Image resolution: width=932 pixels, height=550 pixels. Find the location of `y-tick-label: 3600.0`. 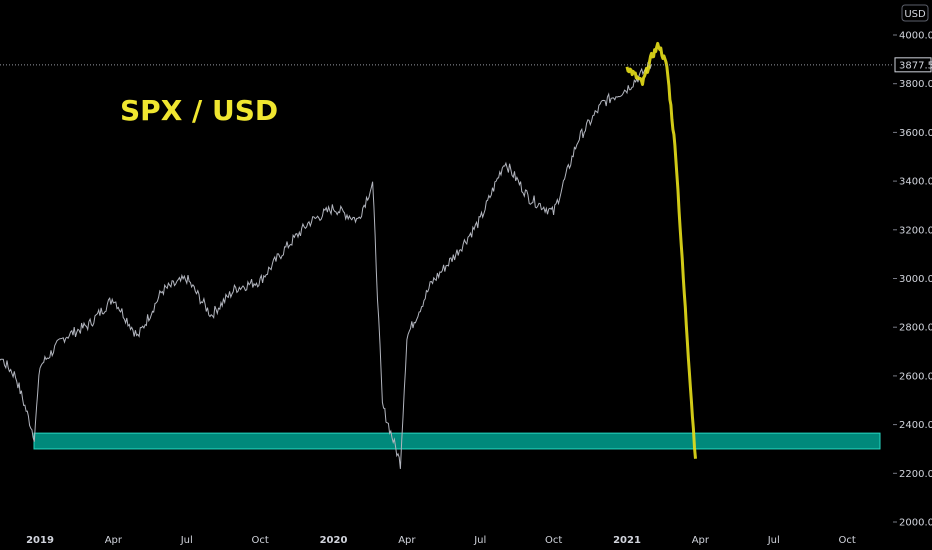

y-tick-label: 3600.0 is located at coordinates (915, 133).